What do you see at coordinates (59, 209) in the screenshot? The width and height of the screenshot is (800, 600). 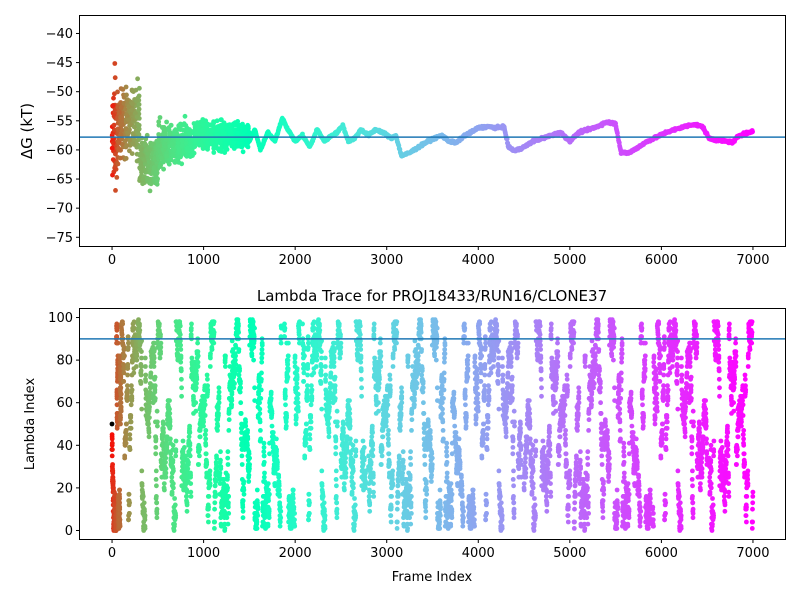 I see `y-tick-label: −70` at bounding box center [59, 209].